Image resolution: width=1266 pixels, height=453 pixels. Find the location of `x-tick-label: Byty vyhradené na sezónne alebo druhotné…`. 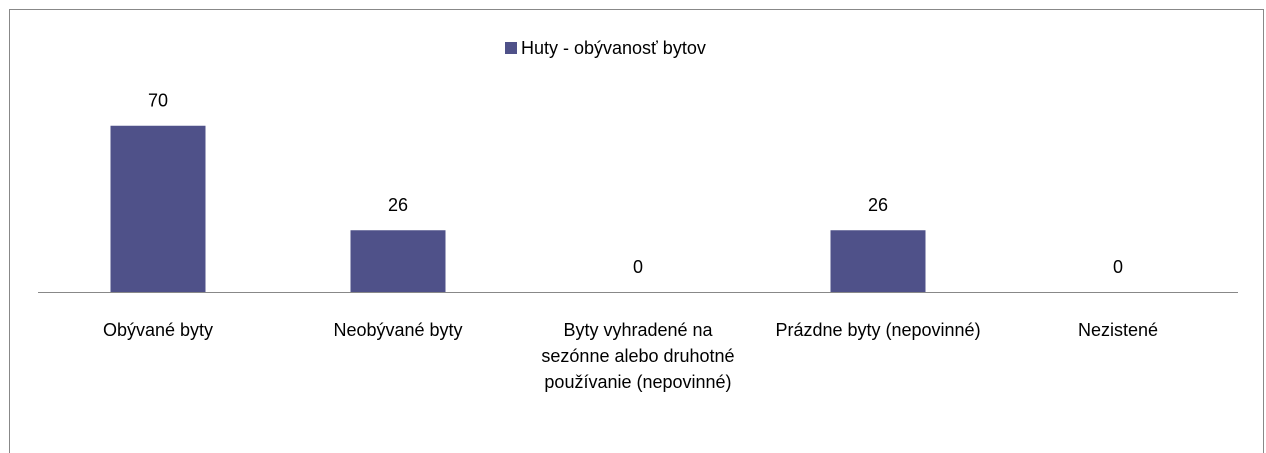

x-tick-label: Byty vyhradené na sezónne alebo druhotné… is located at coordinates (638, 356).